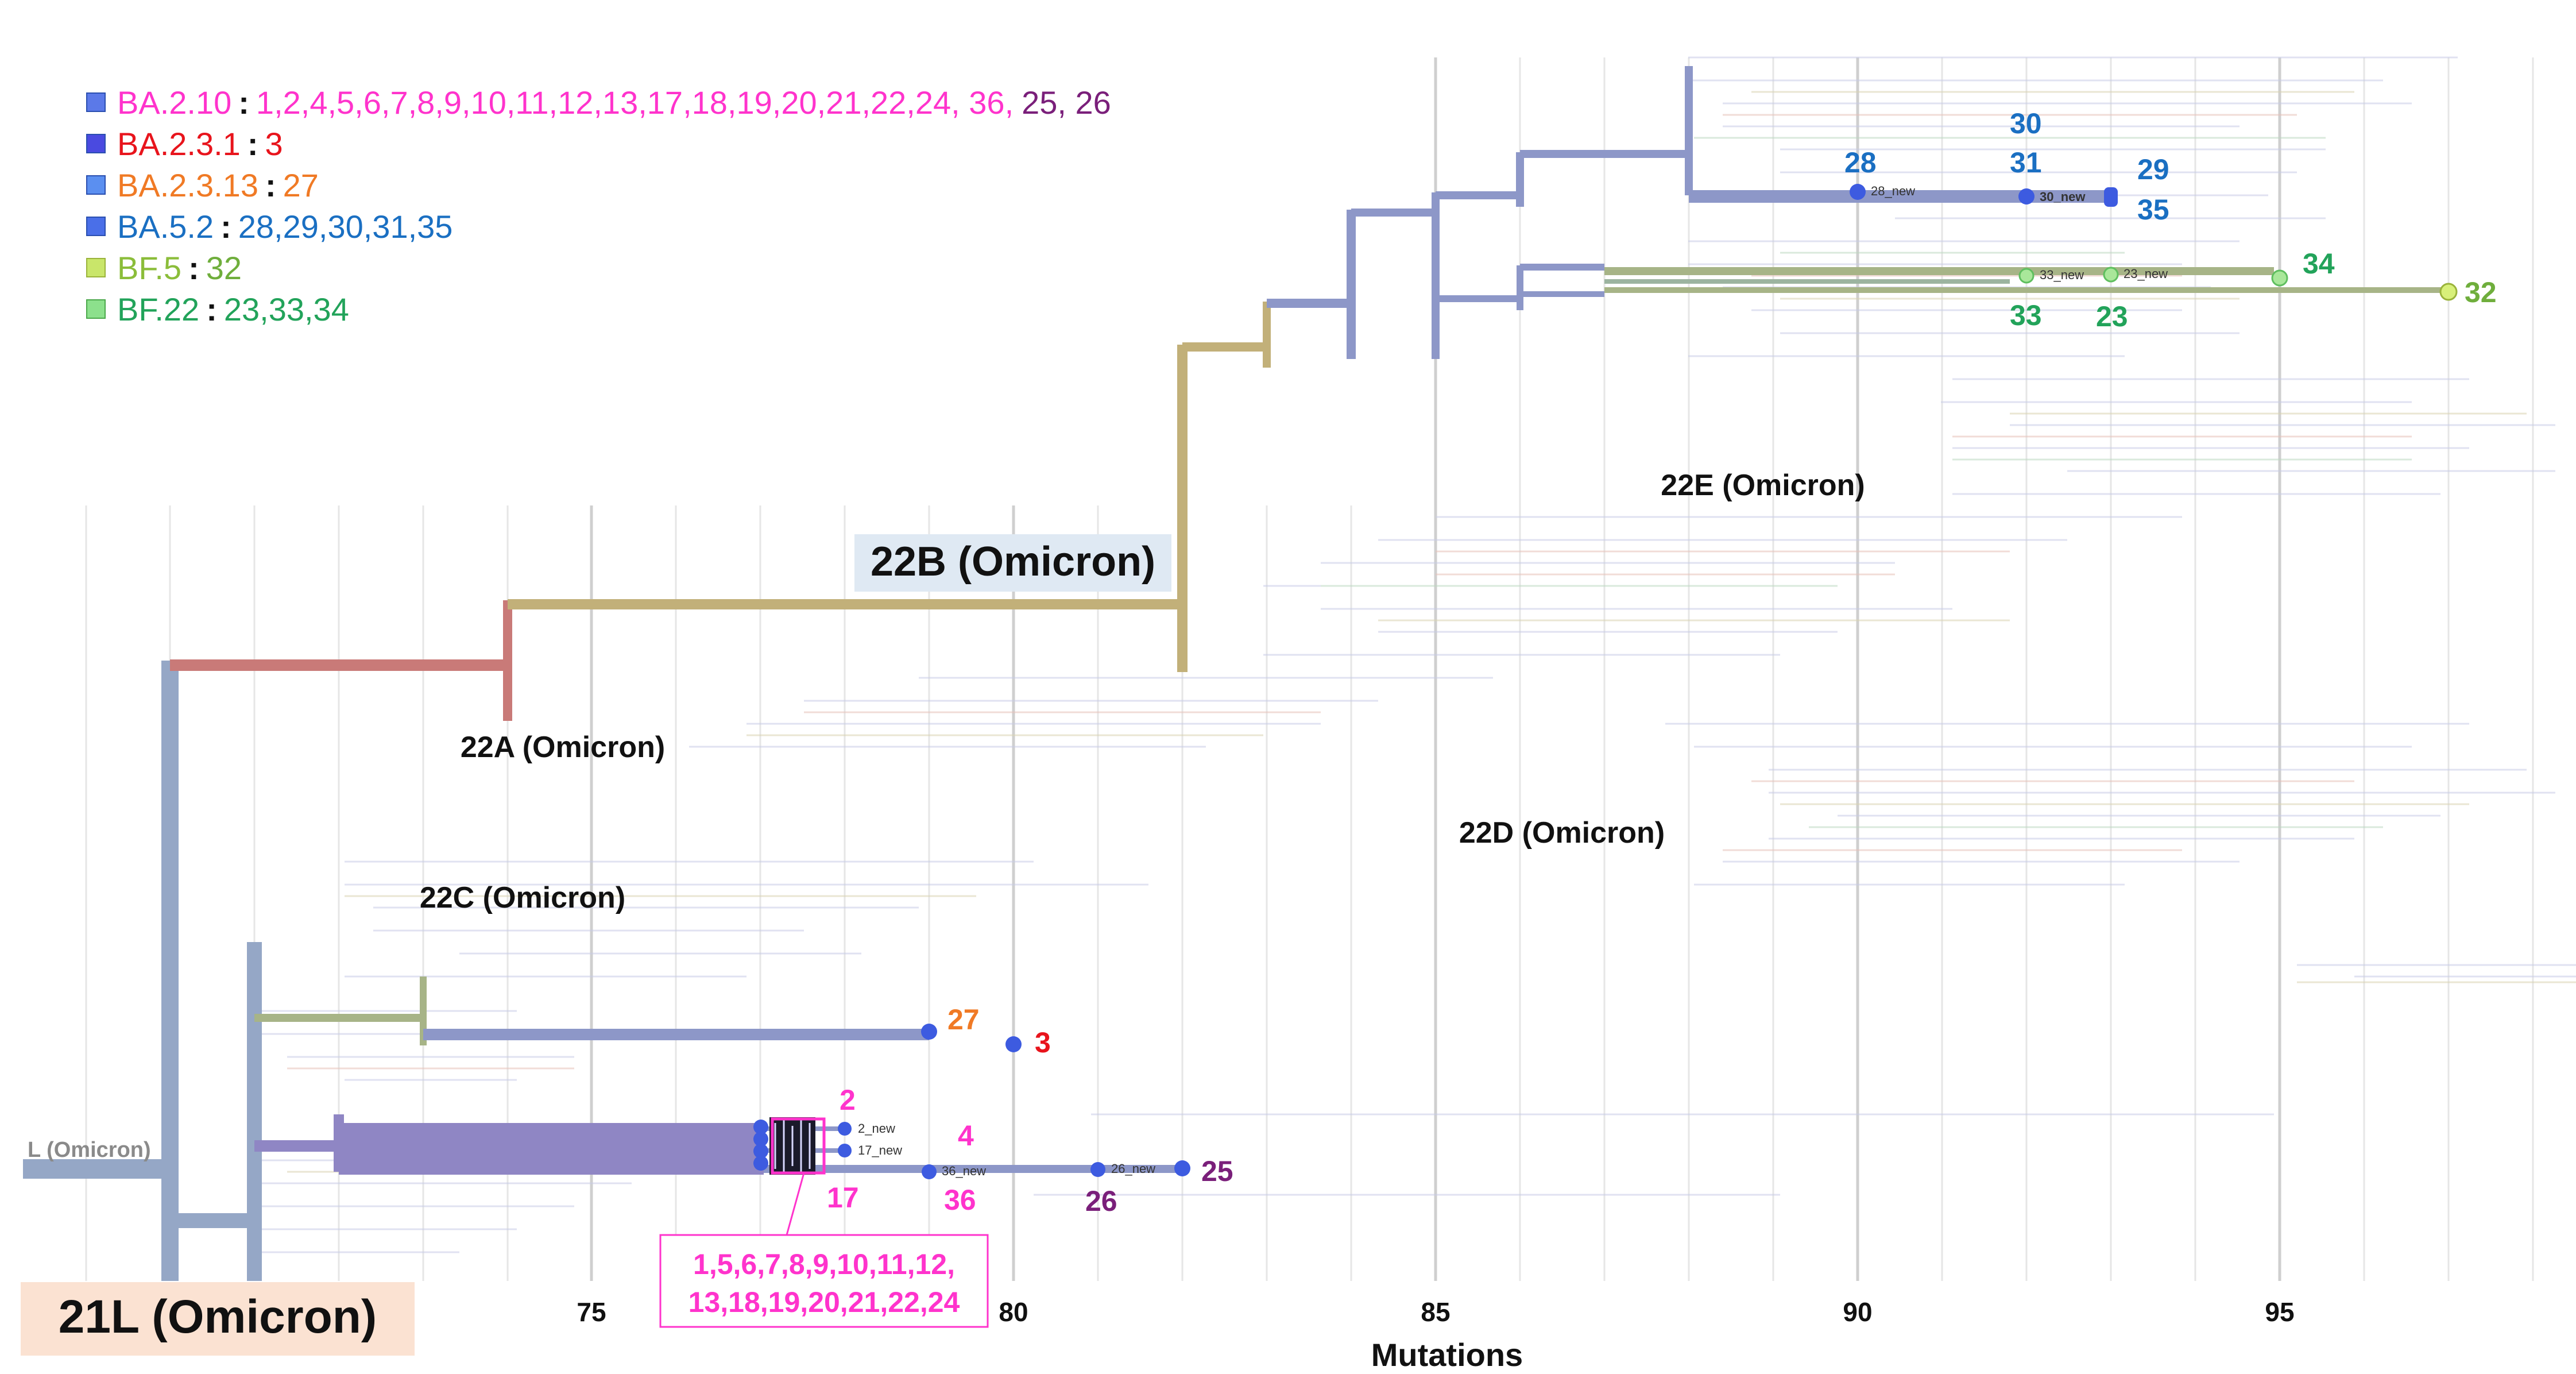 The image size is (2576, 1374). I want to click on legend-samples-extra: 25, 26, so click(1066, 102).